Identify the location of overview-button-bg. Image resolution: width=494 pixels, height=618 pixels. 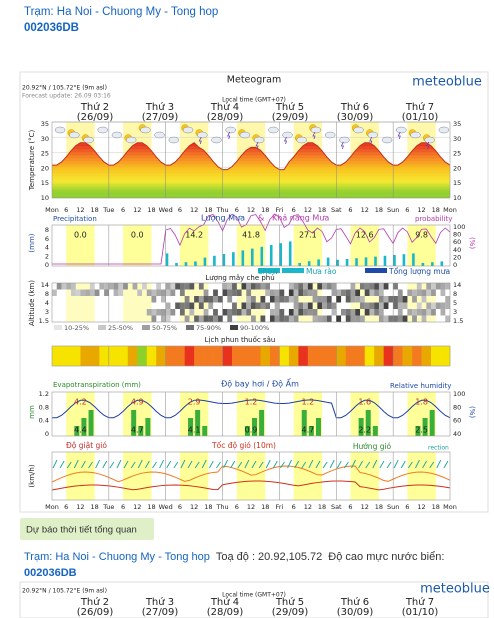
(87, 529).